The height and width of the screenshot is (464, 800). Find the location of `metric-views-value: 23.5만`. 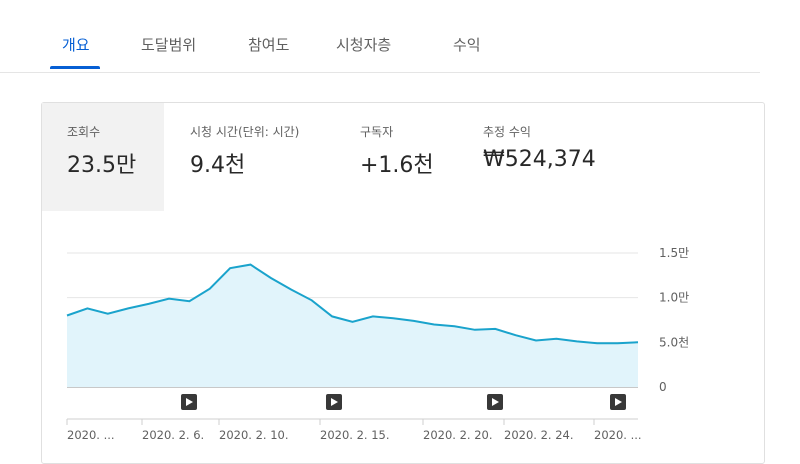

metric-views-value: 23.5만 is located at coordinates (102, 165).